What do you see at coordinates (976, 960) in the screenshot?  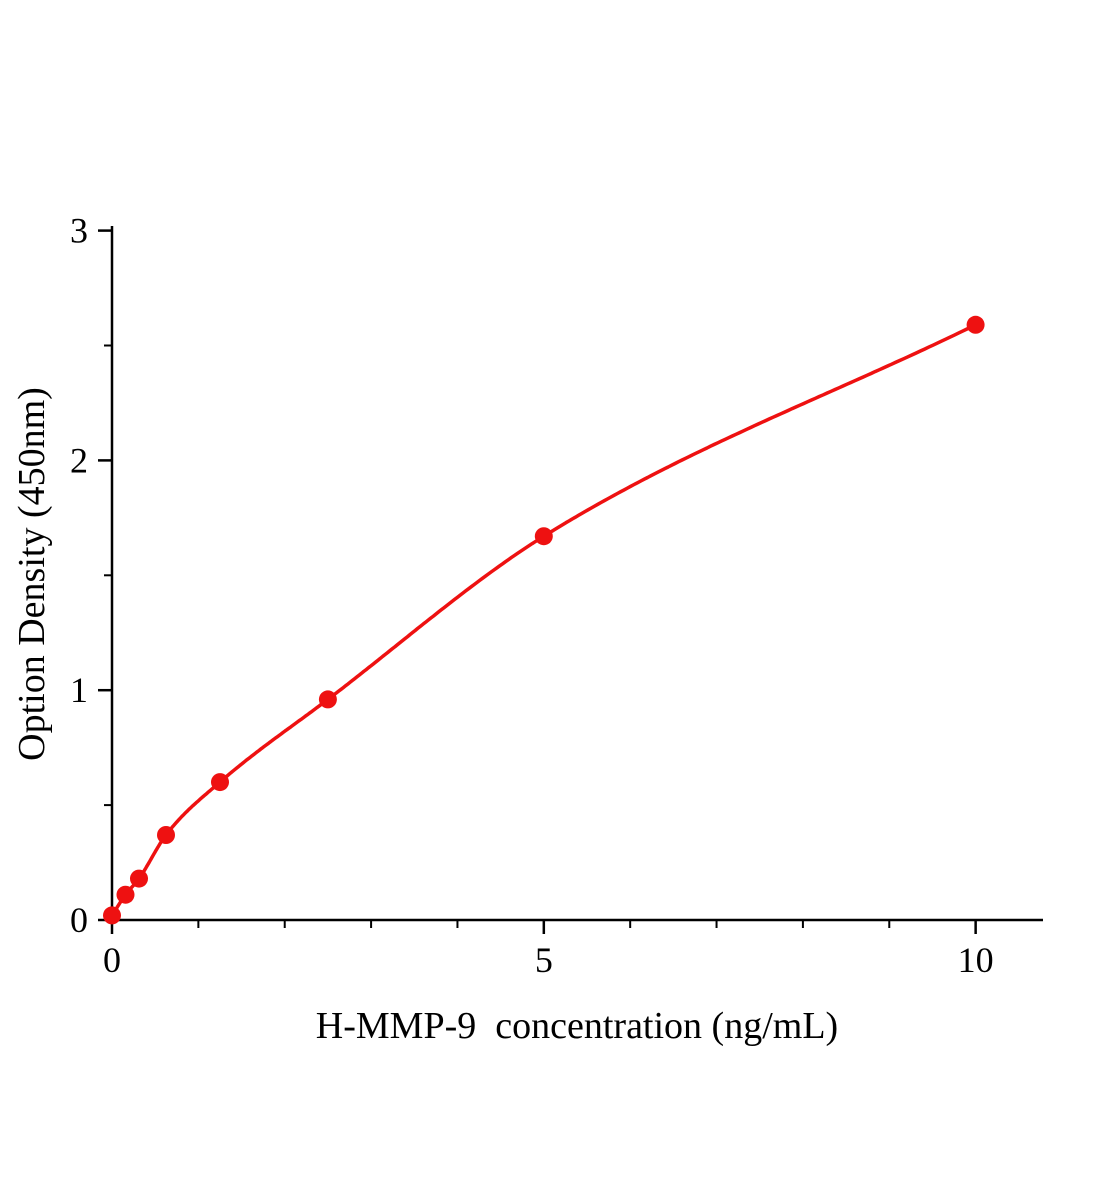 I see `x-tick-label: 10` at bounding box center [976, 960].